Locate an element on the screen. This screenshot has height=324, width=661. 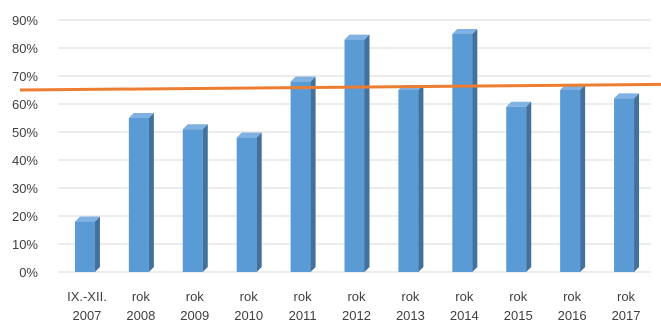
x-tick-label: 2017 is located at coordinates (626, 315).